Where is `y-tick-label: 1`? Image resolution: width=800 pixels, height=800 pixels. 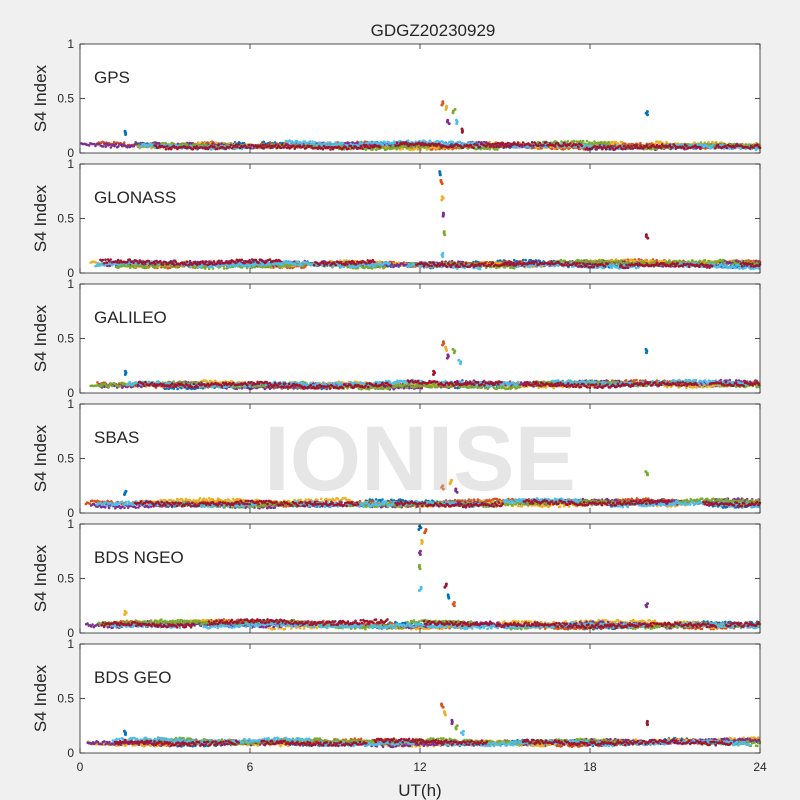
y-tick-label: 1 is located at coordinates (70, 44).